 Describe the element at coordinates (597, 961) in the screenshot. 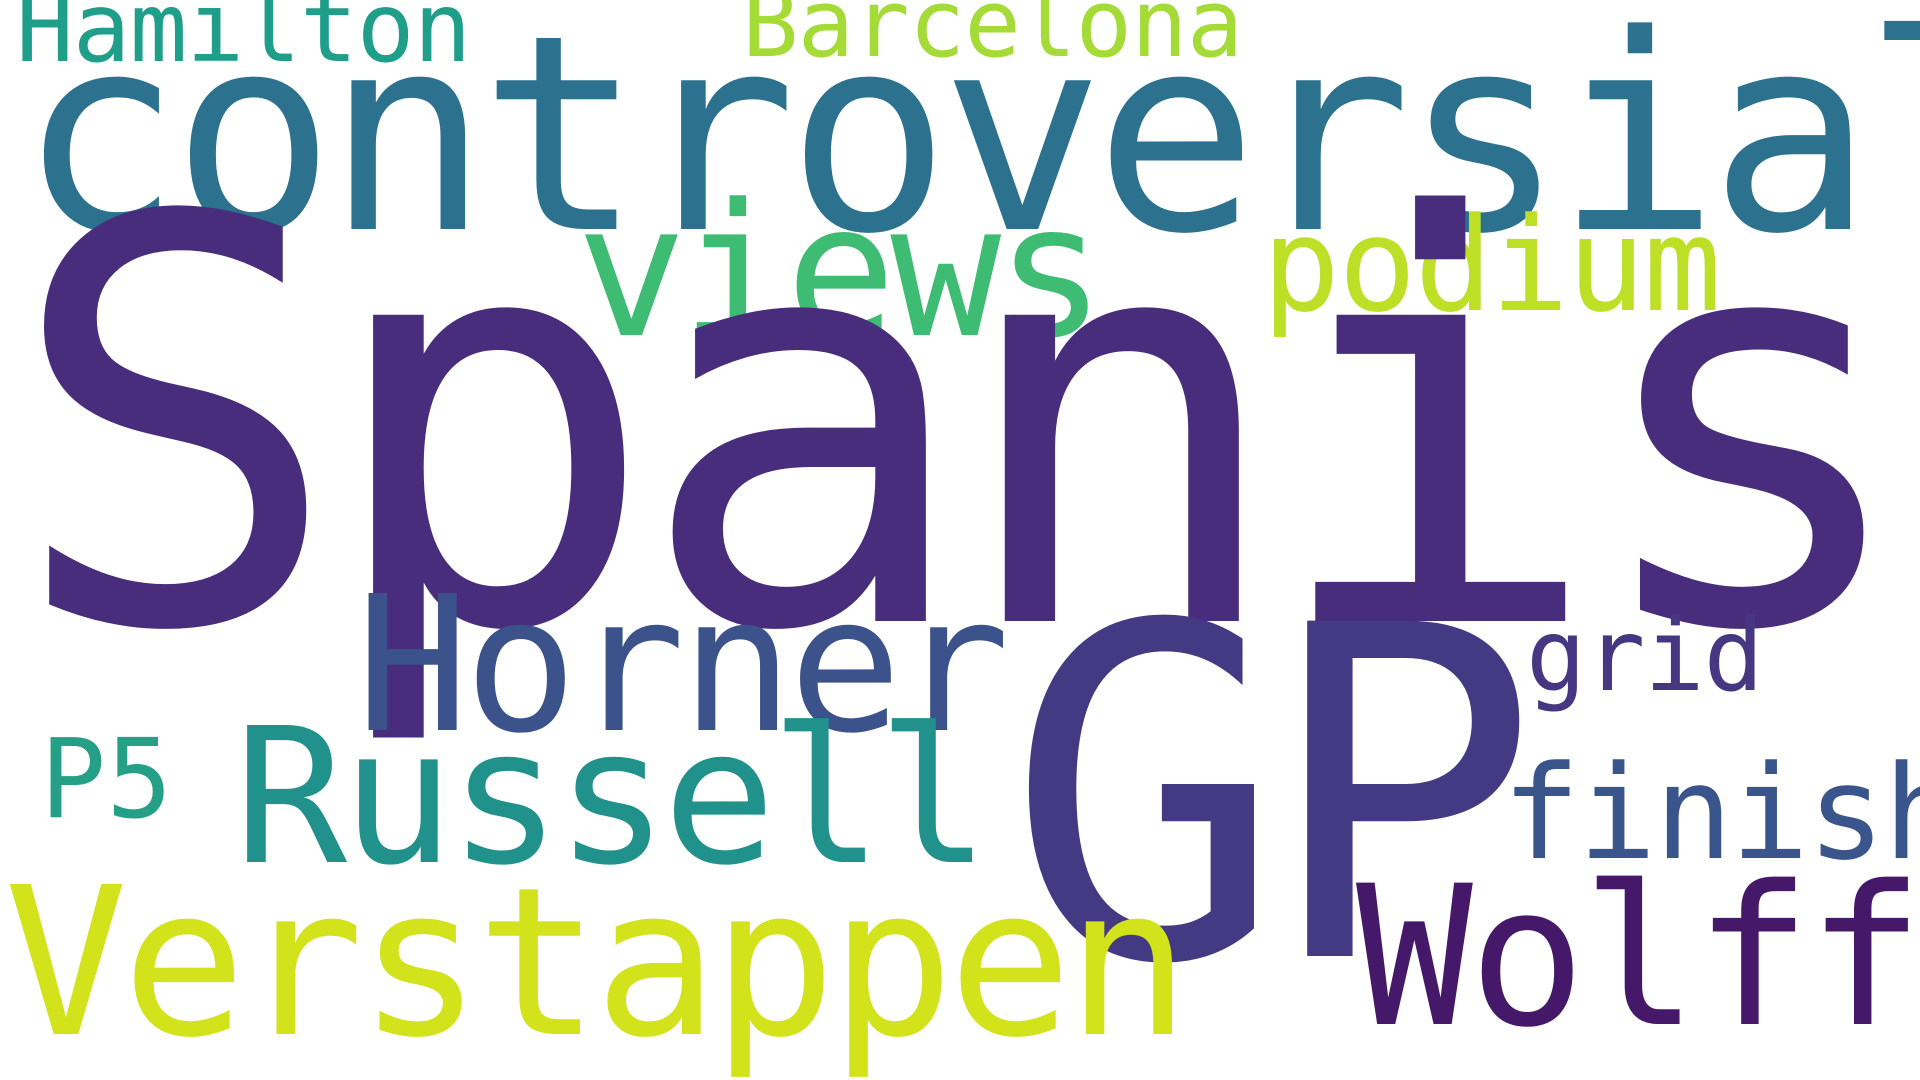

I see `word-verstappen: Verstappen` at that location.